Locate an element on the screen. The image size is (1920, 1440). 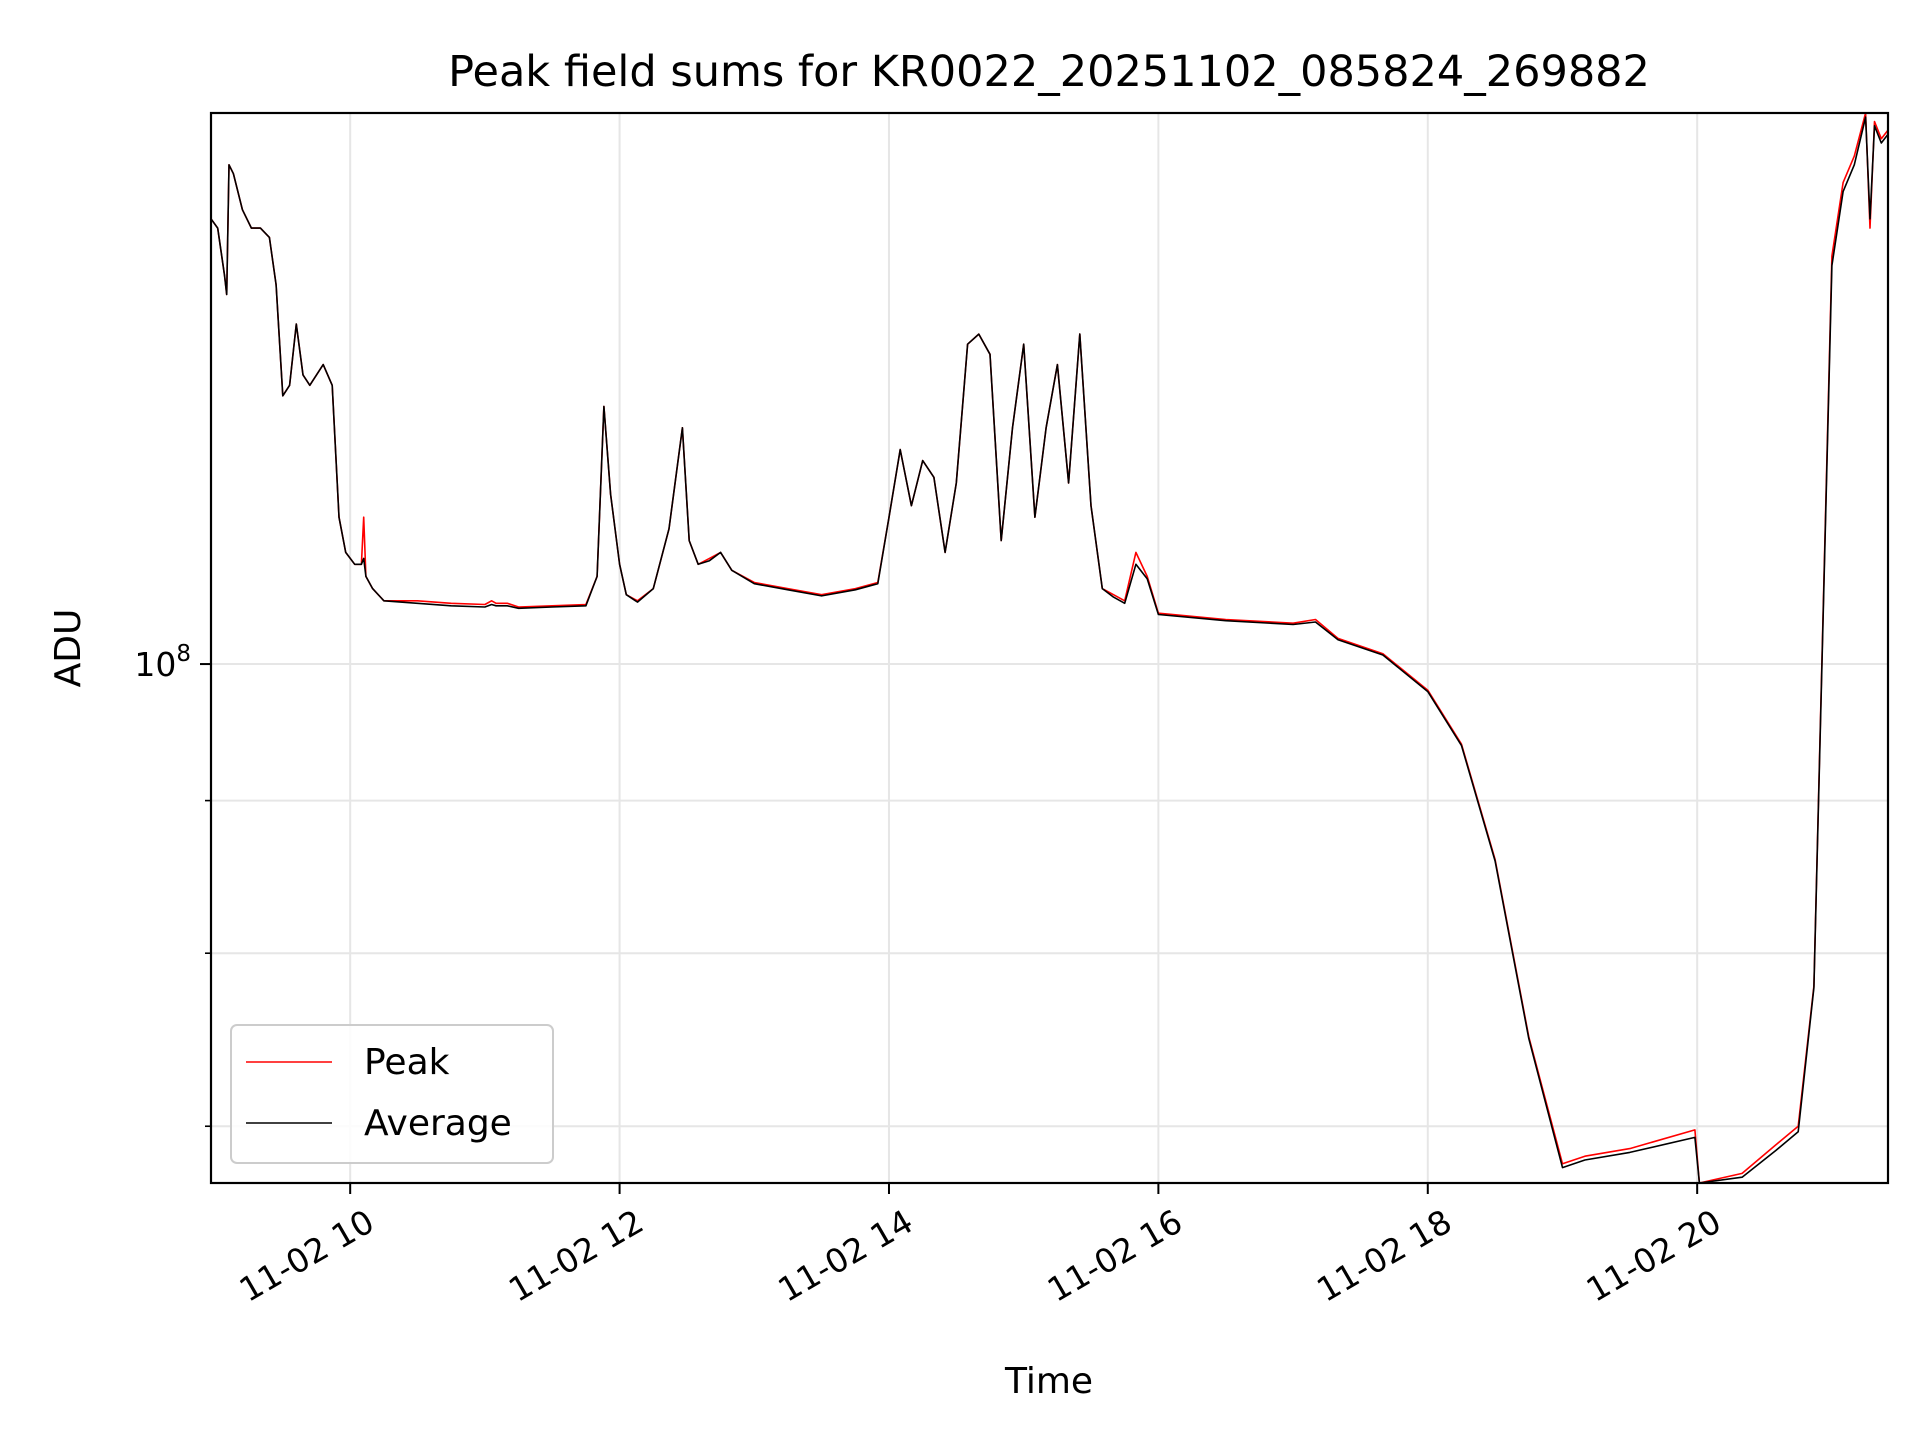
y-tick-label: 108 is located at coordinates (162, 662).